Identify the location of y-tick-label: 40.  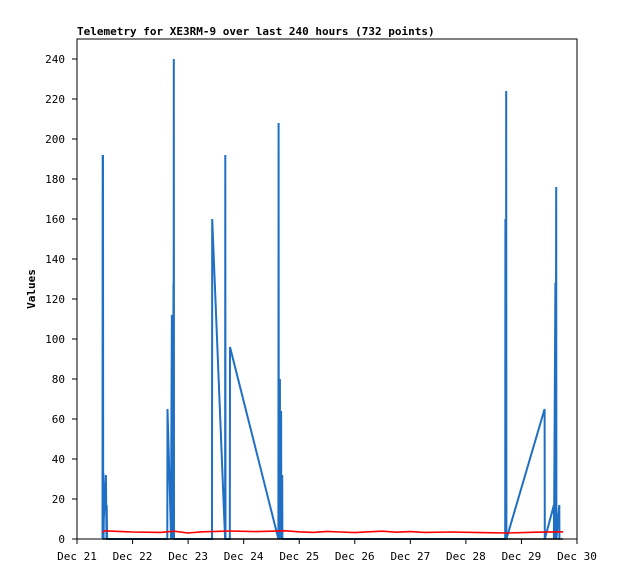
(58, 459).